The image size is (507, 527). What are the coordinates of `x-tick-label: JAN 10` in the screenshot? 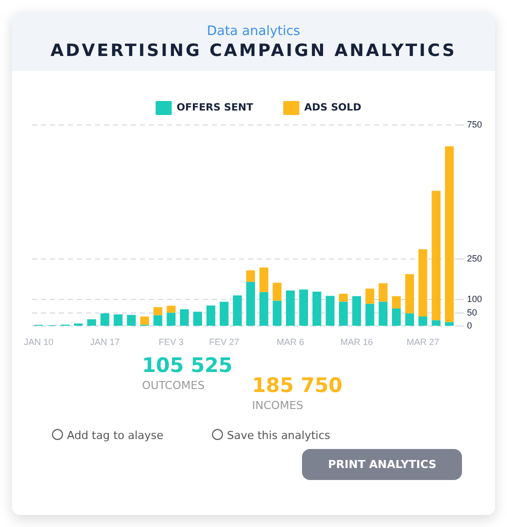 It's located at (39, 342).